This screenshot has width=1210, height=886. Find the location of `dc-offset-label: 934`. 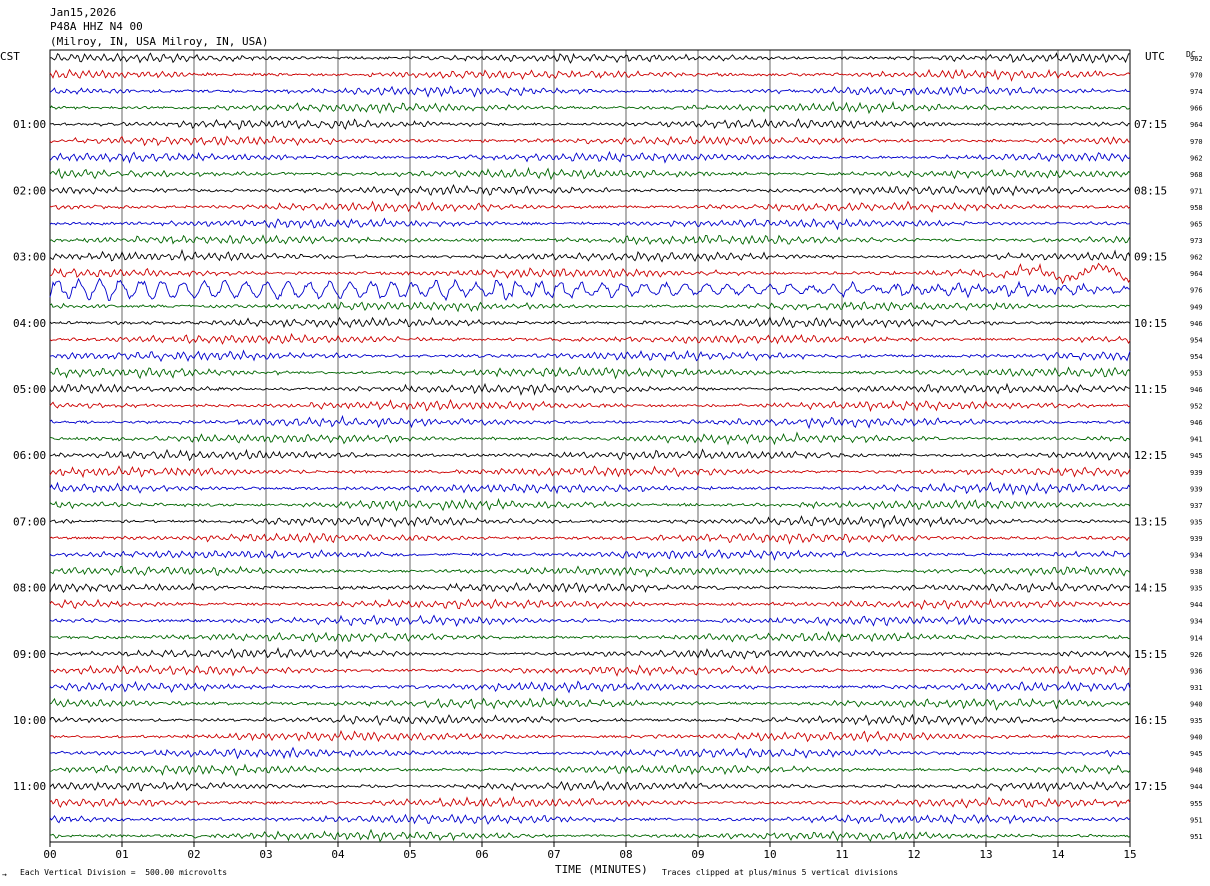

dc-offset-label: 934 is located at coordinates (1196, 622).